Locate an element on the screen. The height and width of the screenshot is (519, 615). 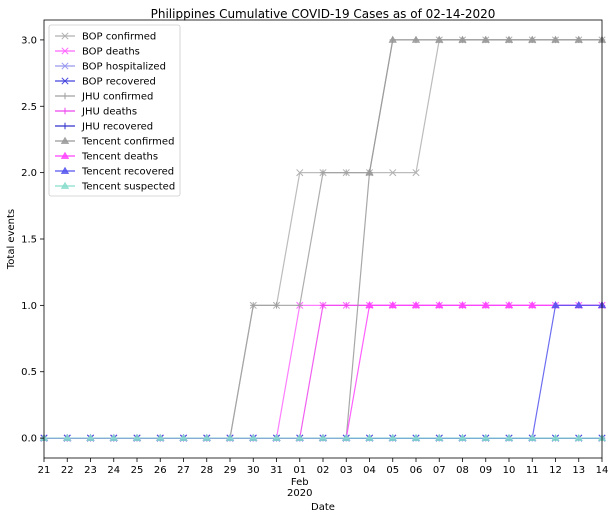
x-tick-label: 02 is located at coordinates (323, 470).